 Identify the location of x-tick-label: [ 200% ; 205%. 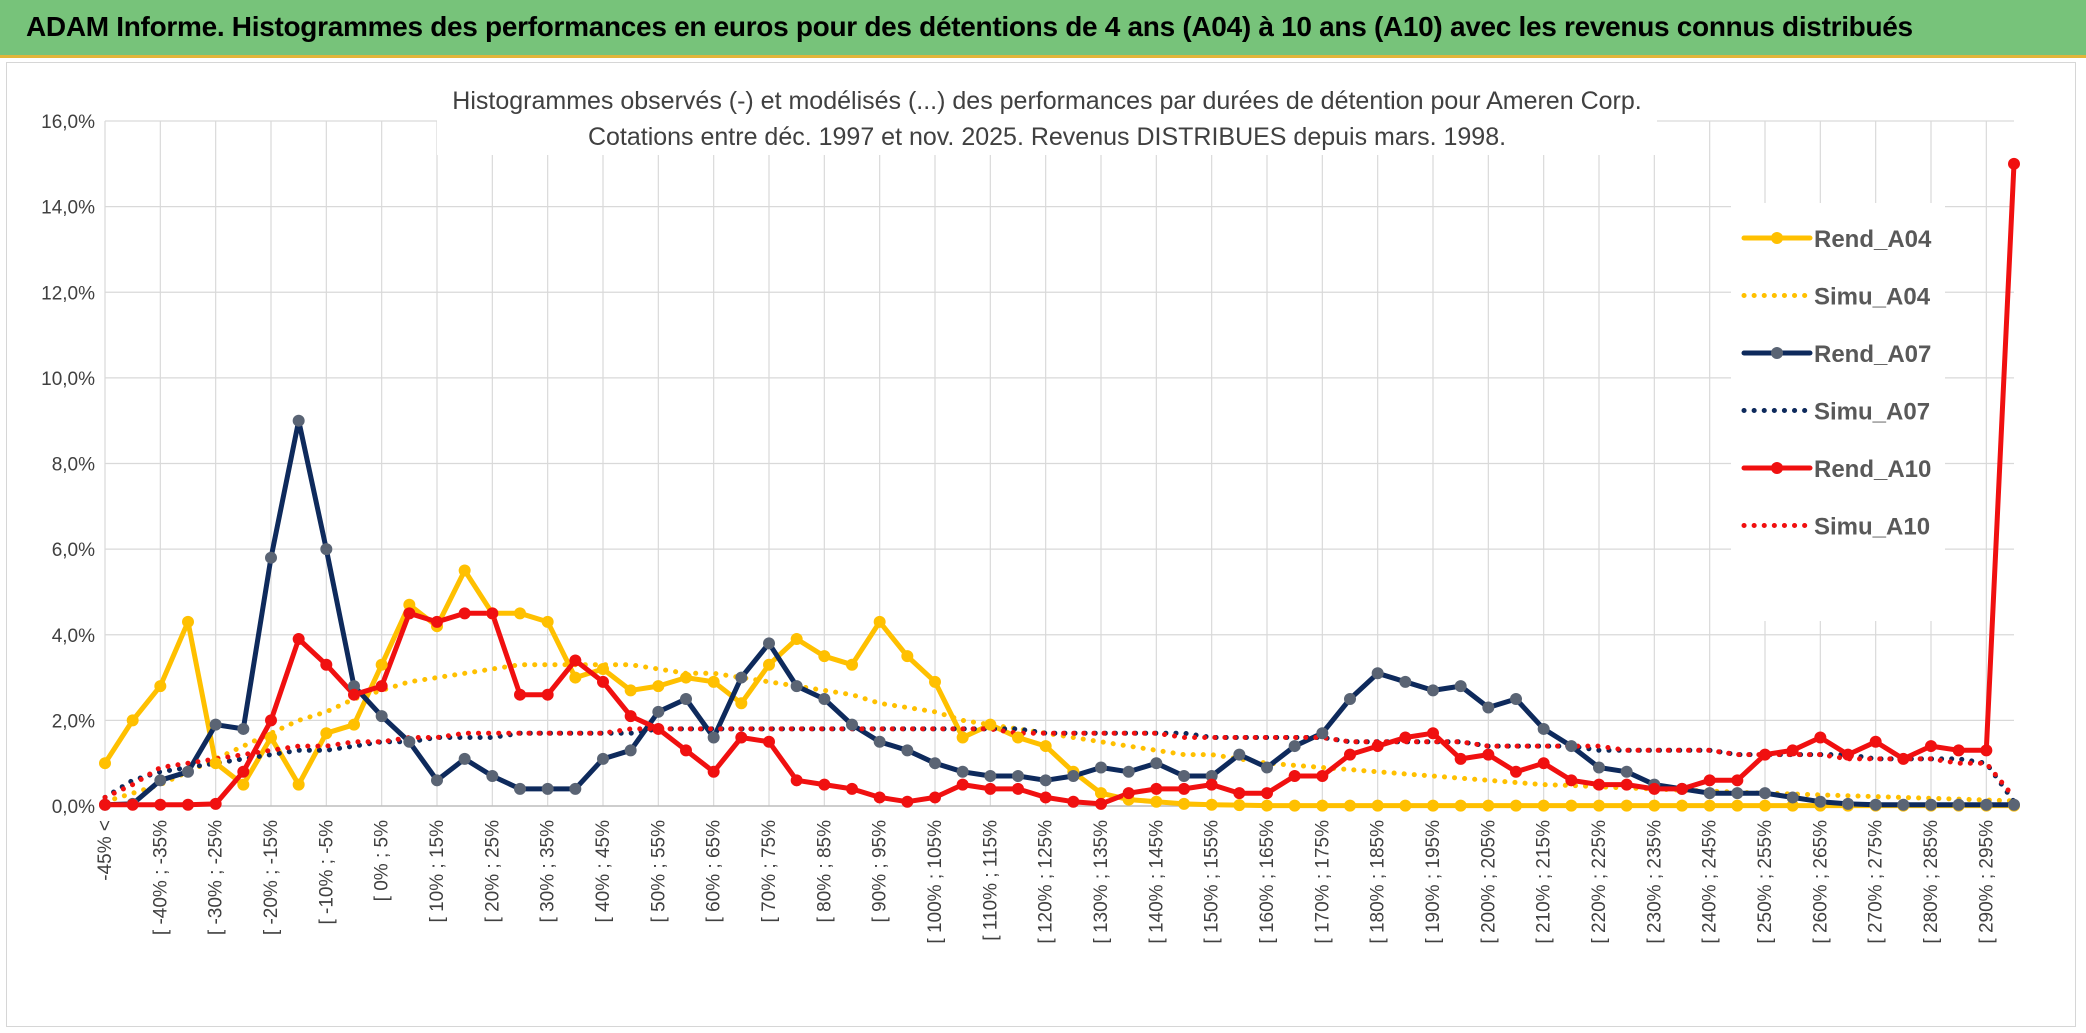
(1488, 882).